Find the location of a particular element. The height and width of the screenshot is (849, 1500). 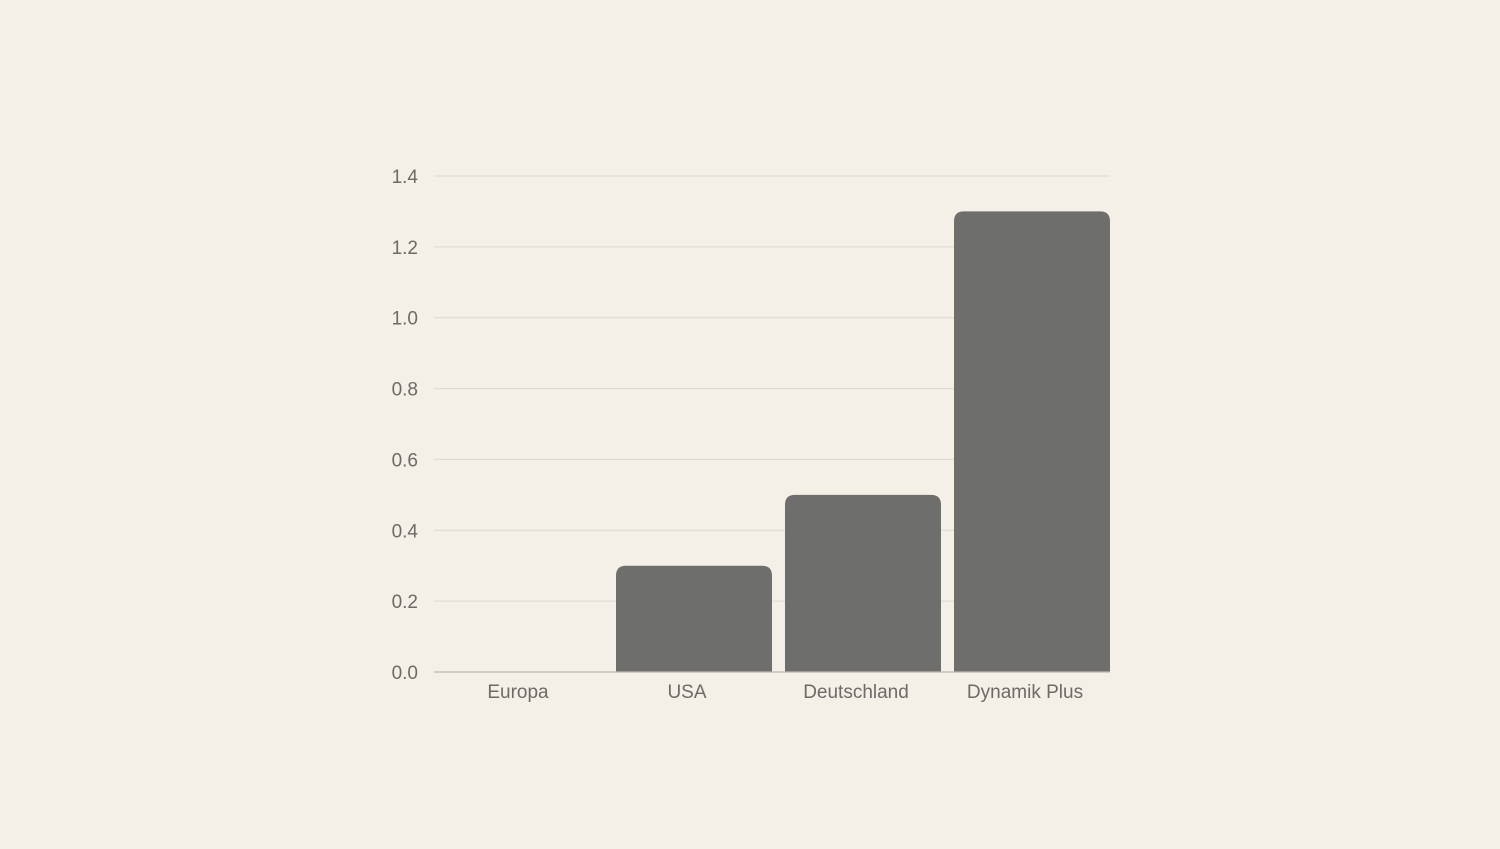

x-tick-label: Deutschland is located at coordinates (856, 692).